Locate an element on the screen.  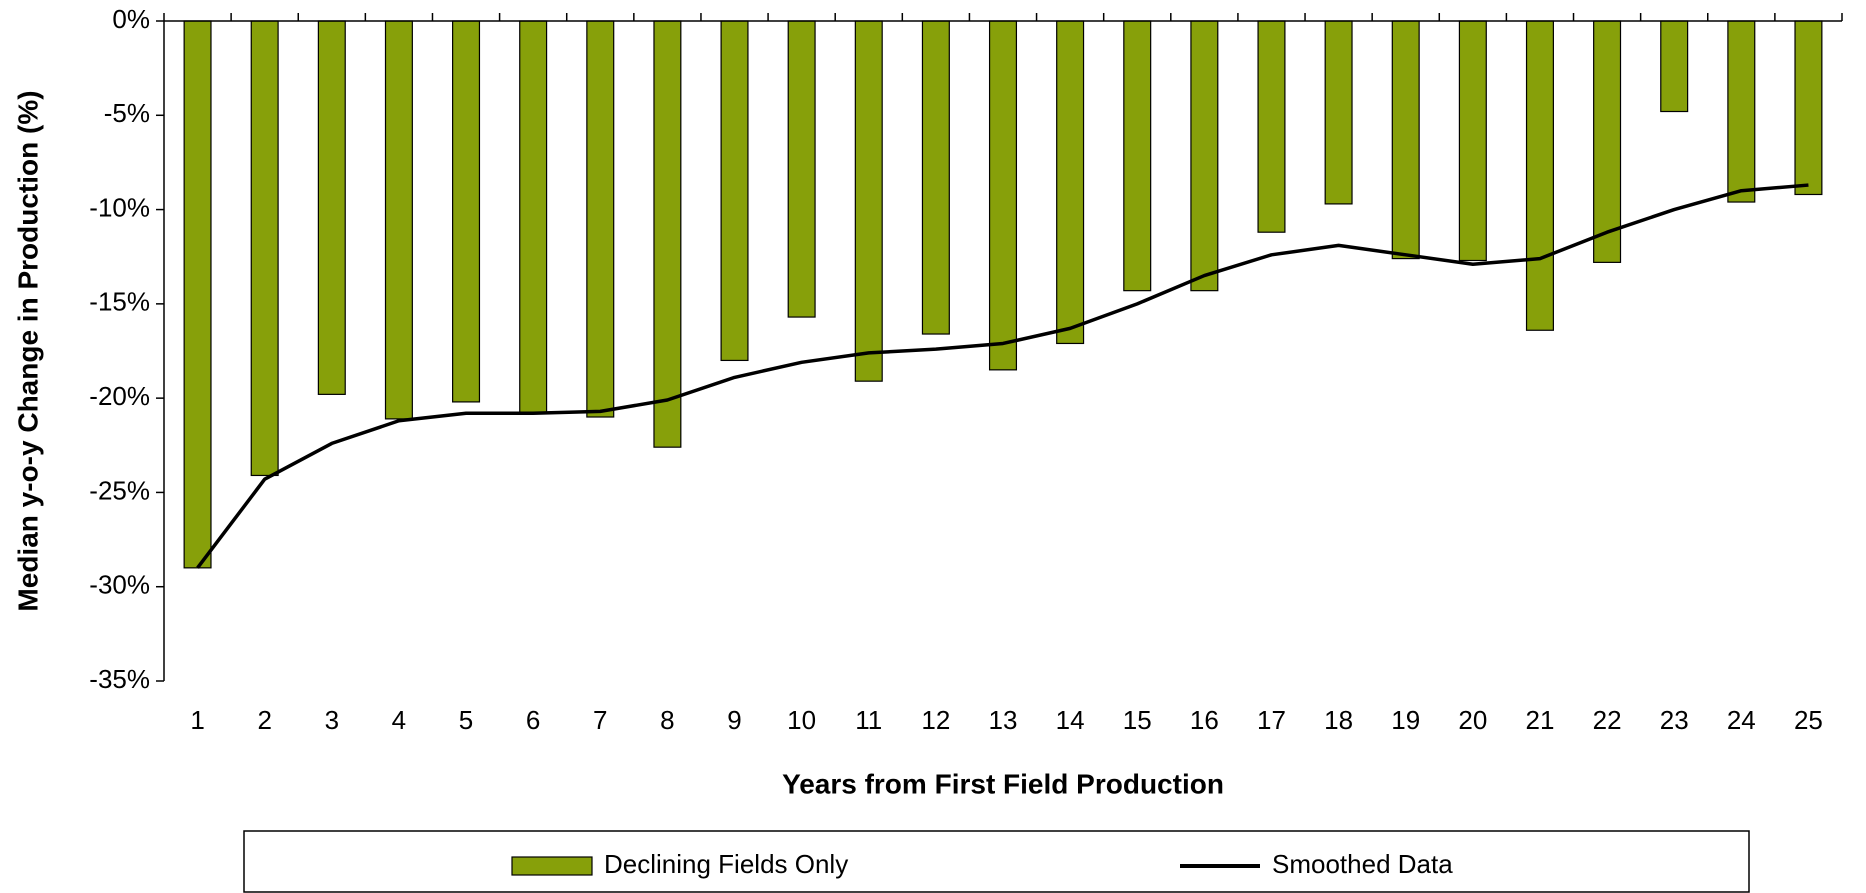
y-tick-label: 0% is located at coordinates (131, 19).